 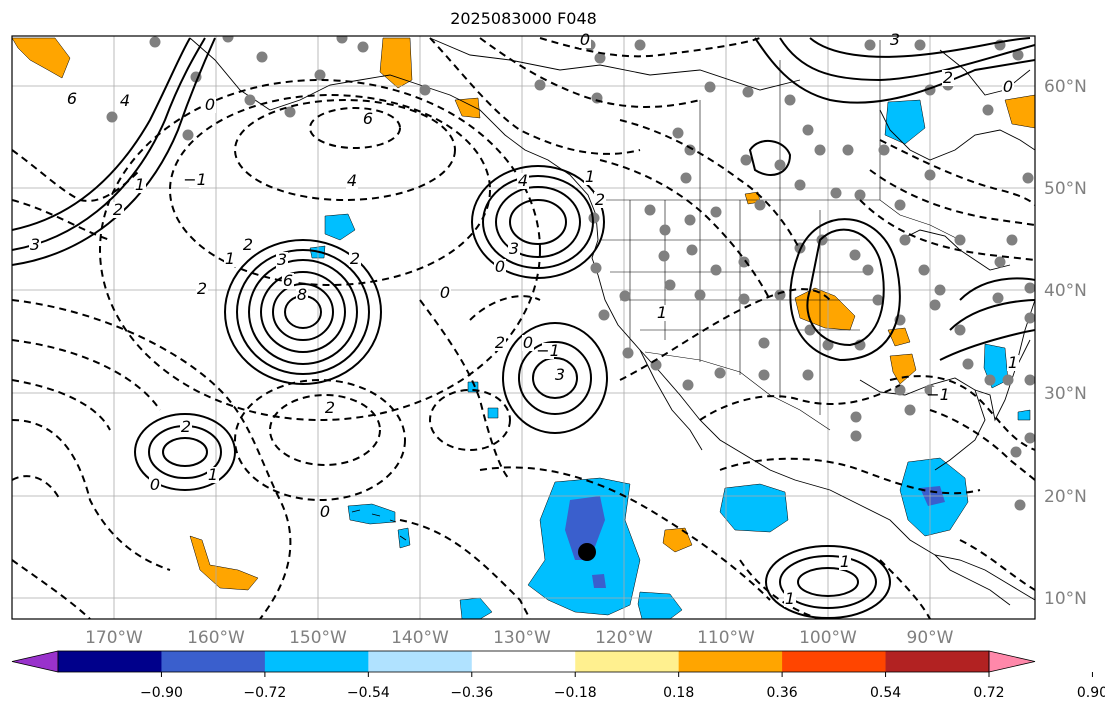 What do you see at coordinates (1065, 189) in the screenshot?
I see `lat-label: 50°N` at bounding box center [1065, 189].